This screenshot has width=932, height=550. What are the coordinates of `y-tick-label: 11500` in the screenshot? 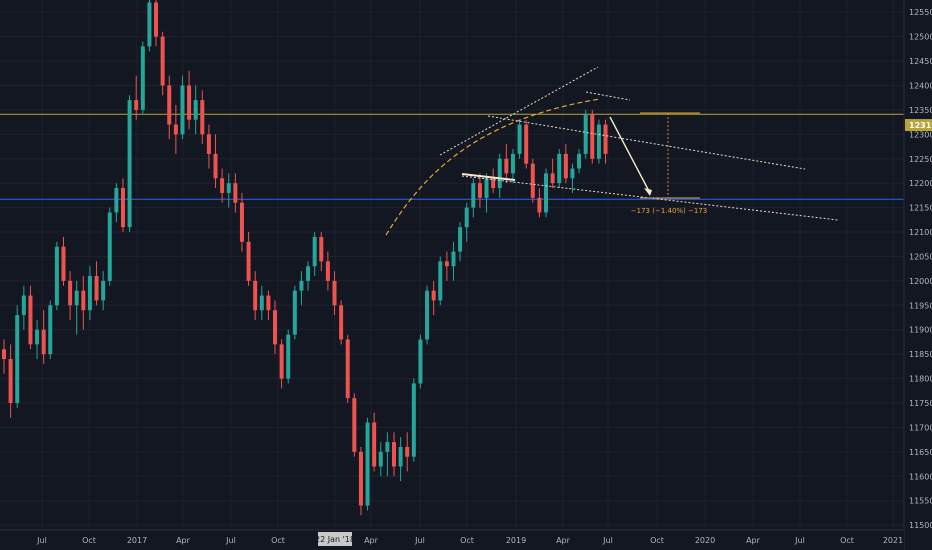 It's located at (920, 525).